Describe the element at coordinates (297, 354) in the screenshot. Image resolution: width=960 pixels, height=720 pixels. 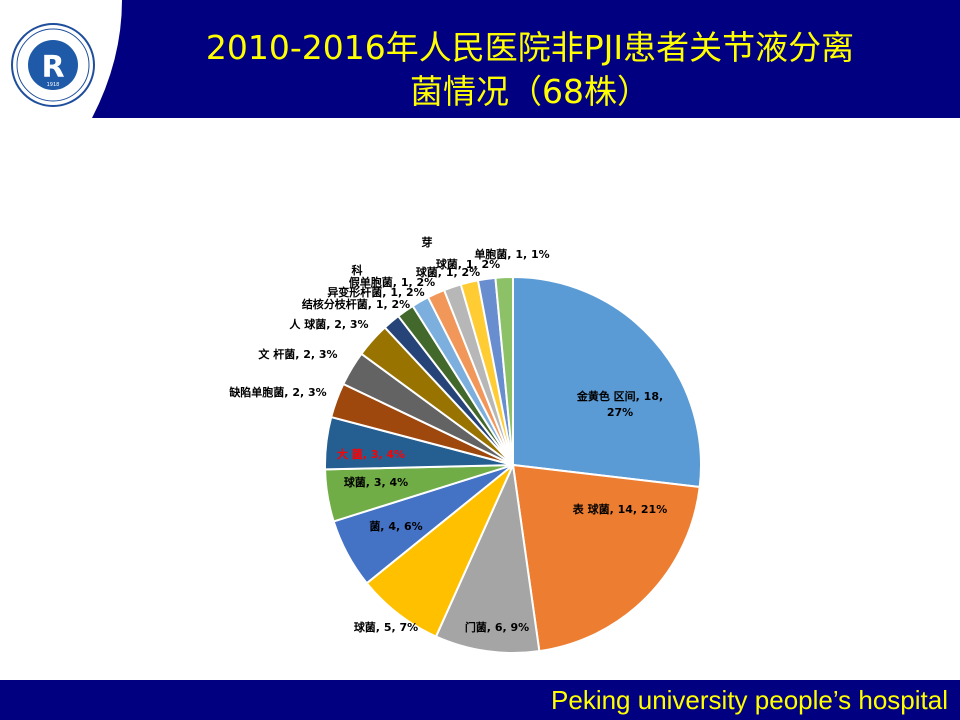
I see `pie-data-label-9: 文 杆菌, 2, 3%` at that location.